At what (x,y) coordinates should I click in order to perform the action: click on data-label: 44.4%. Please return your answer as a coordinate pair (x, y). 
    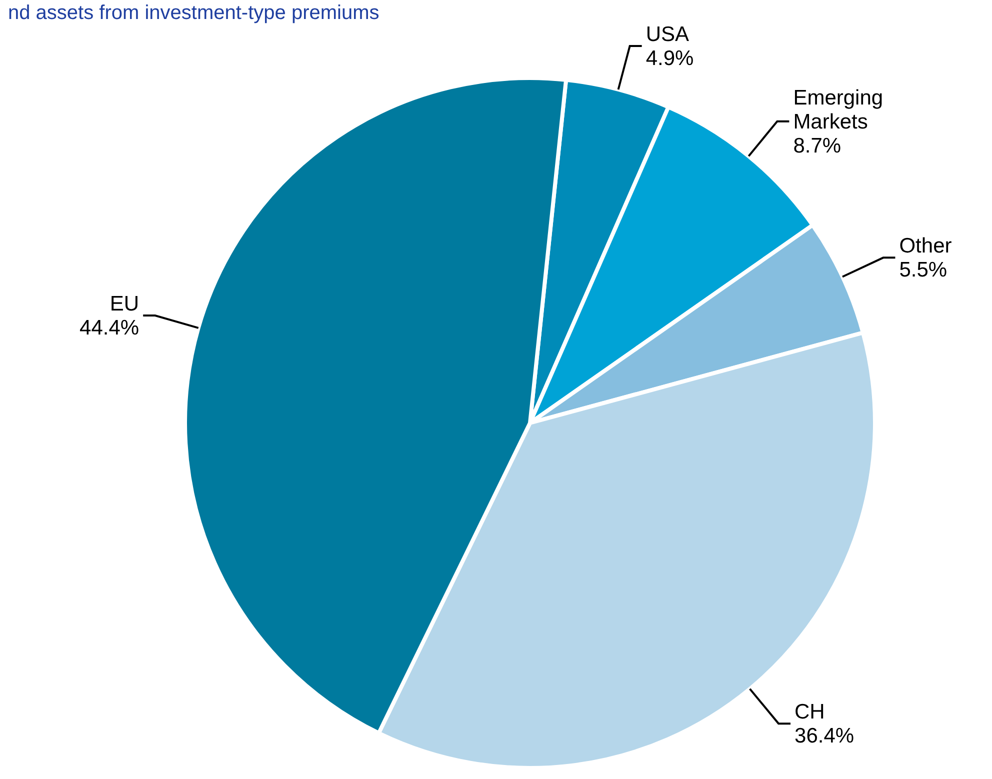
    Looking at the image, I should click on (110, 328).